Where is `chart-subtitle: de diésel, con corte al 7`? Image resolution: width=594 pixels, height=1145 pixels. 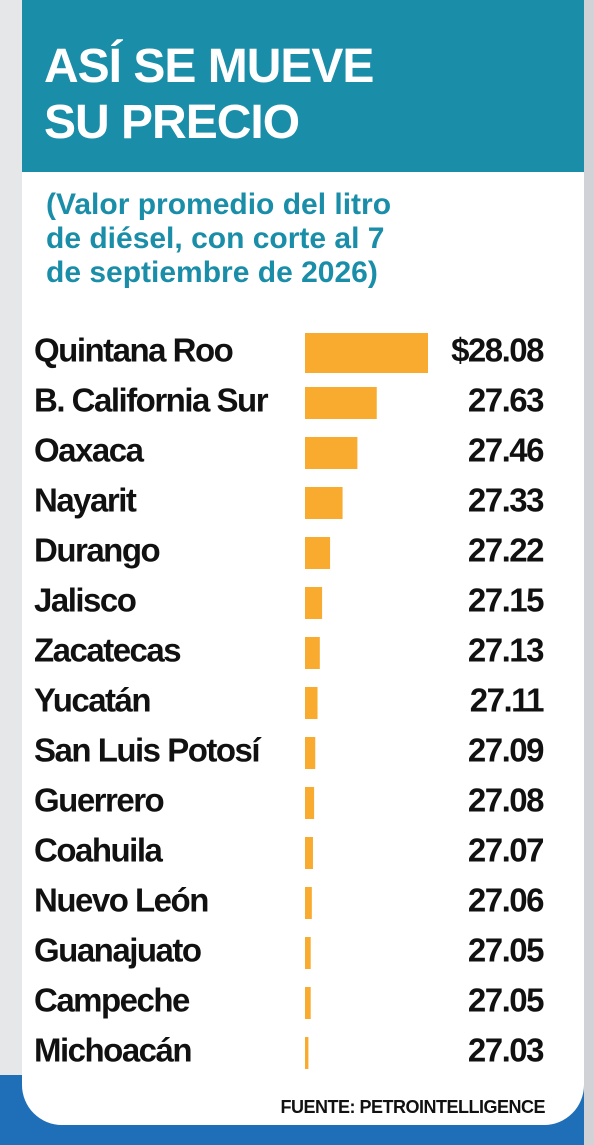
chart-subtitle: de diésel, con corte al 7 is located at coordinates (215, 238).